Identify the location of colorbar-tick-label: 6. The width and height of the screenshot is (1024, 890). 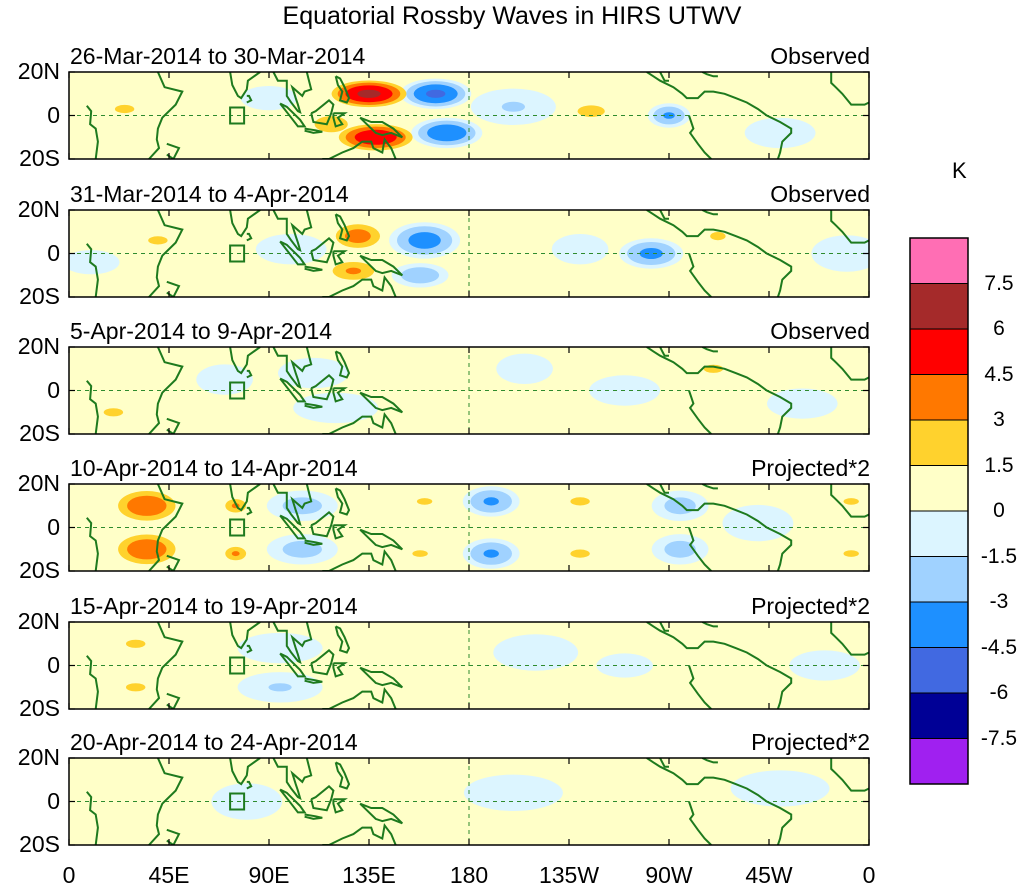
(999, 328).